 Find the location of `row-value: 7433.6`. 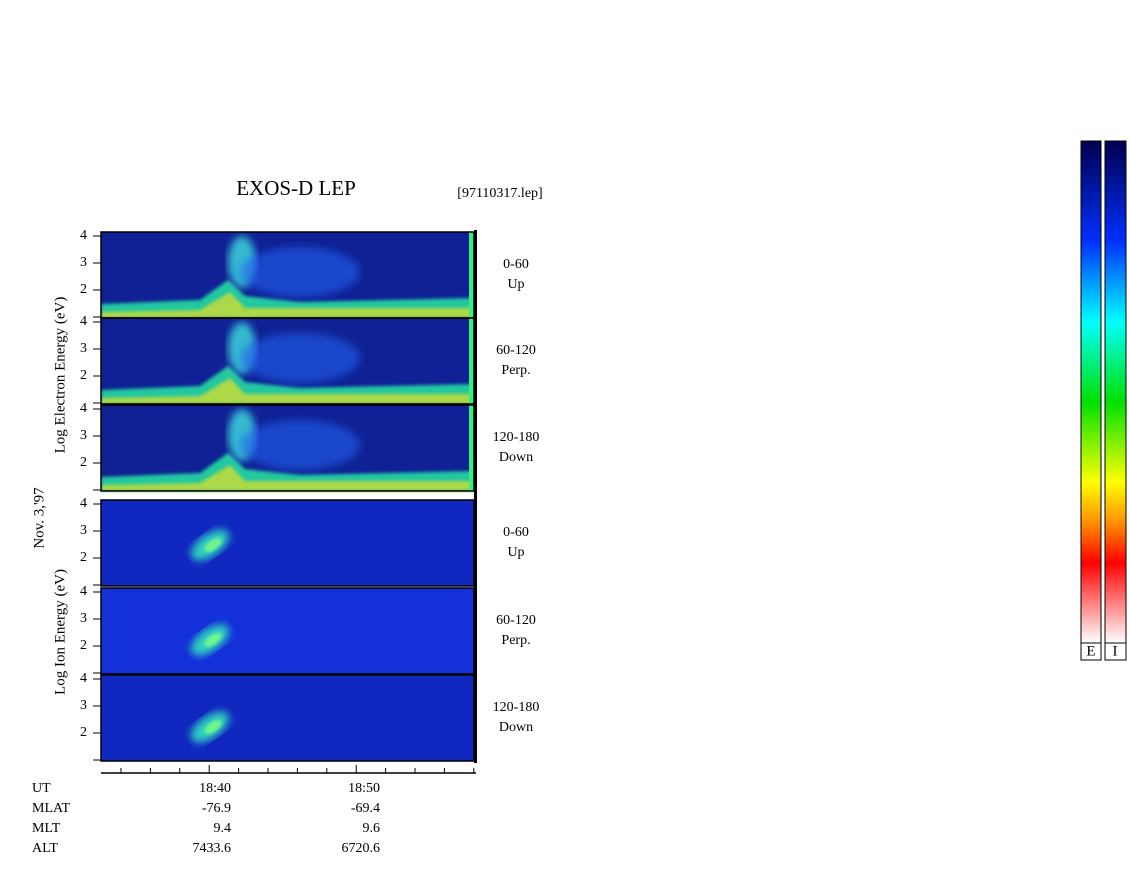

row-value: 7433.6 is located at coordinates (212, 848).